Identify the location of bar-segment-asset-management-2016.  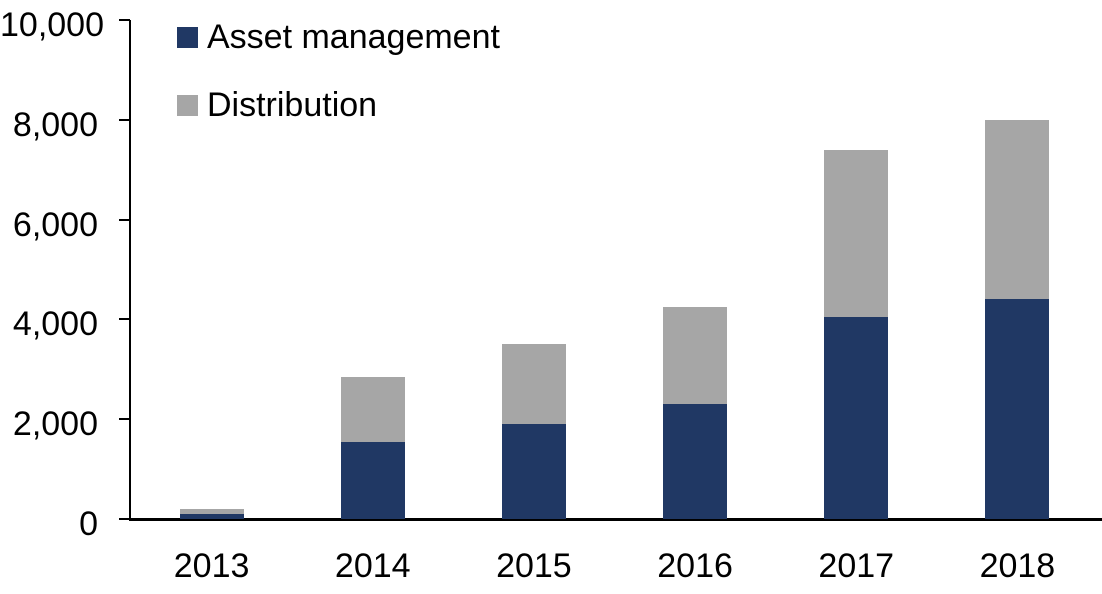
(695, 461).